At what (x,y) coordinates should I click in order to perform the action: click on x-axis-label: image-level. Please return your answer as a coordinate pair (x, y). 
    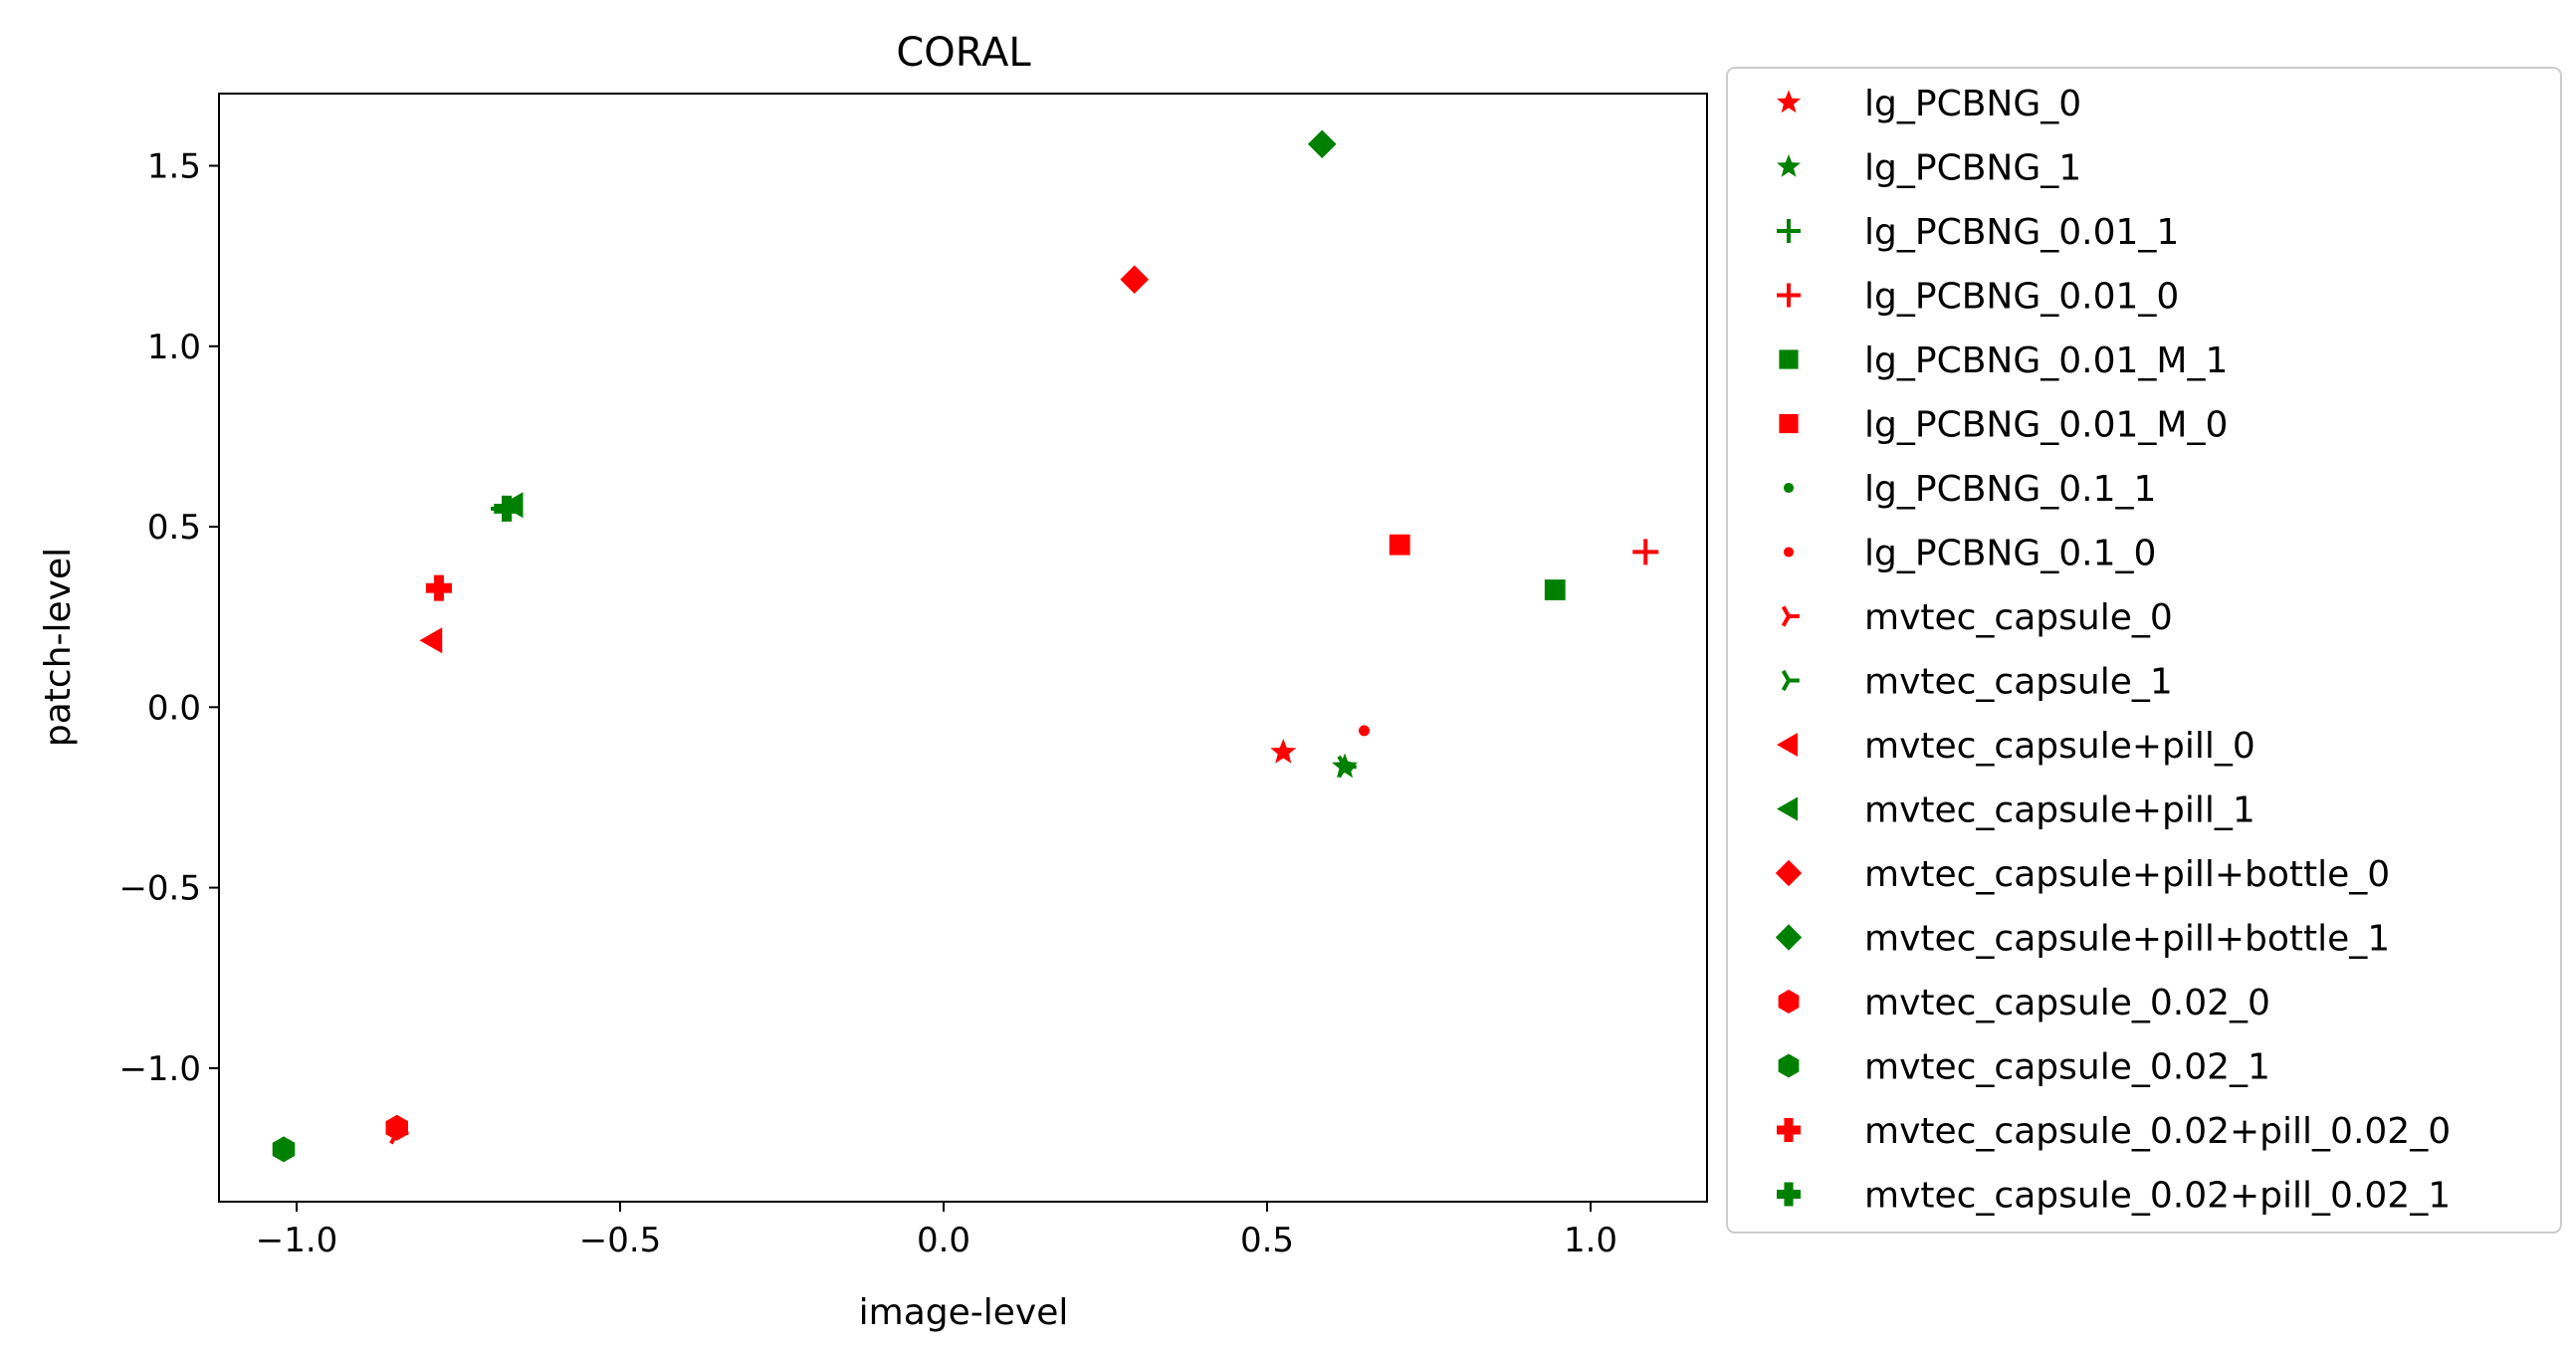
    Looking at the image, I should click on (964, 1312).